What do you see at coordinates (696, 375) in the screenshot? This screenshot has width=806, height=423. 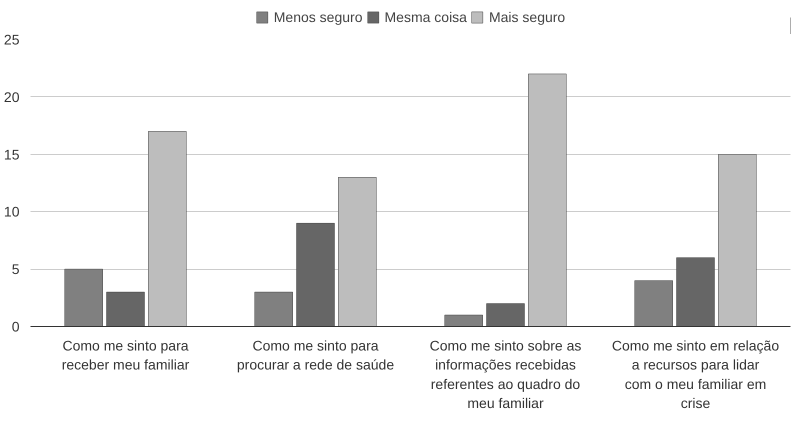 I see `x-tick-label: Como me sinto em relação a recursos para lidar com o meu familiar em crise` at bounding box center [696, 375].